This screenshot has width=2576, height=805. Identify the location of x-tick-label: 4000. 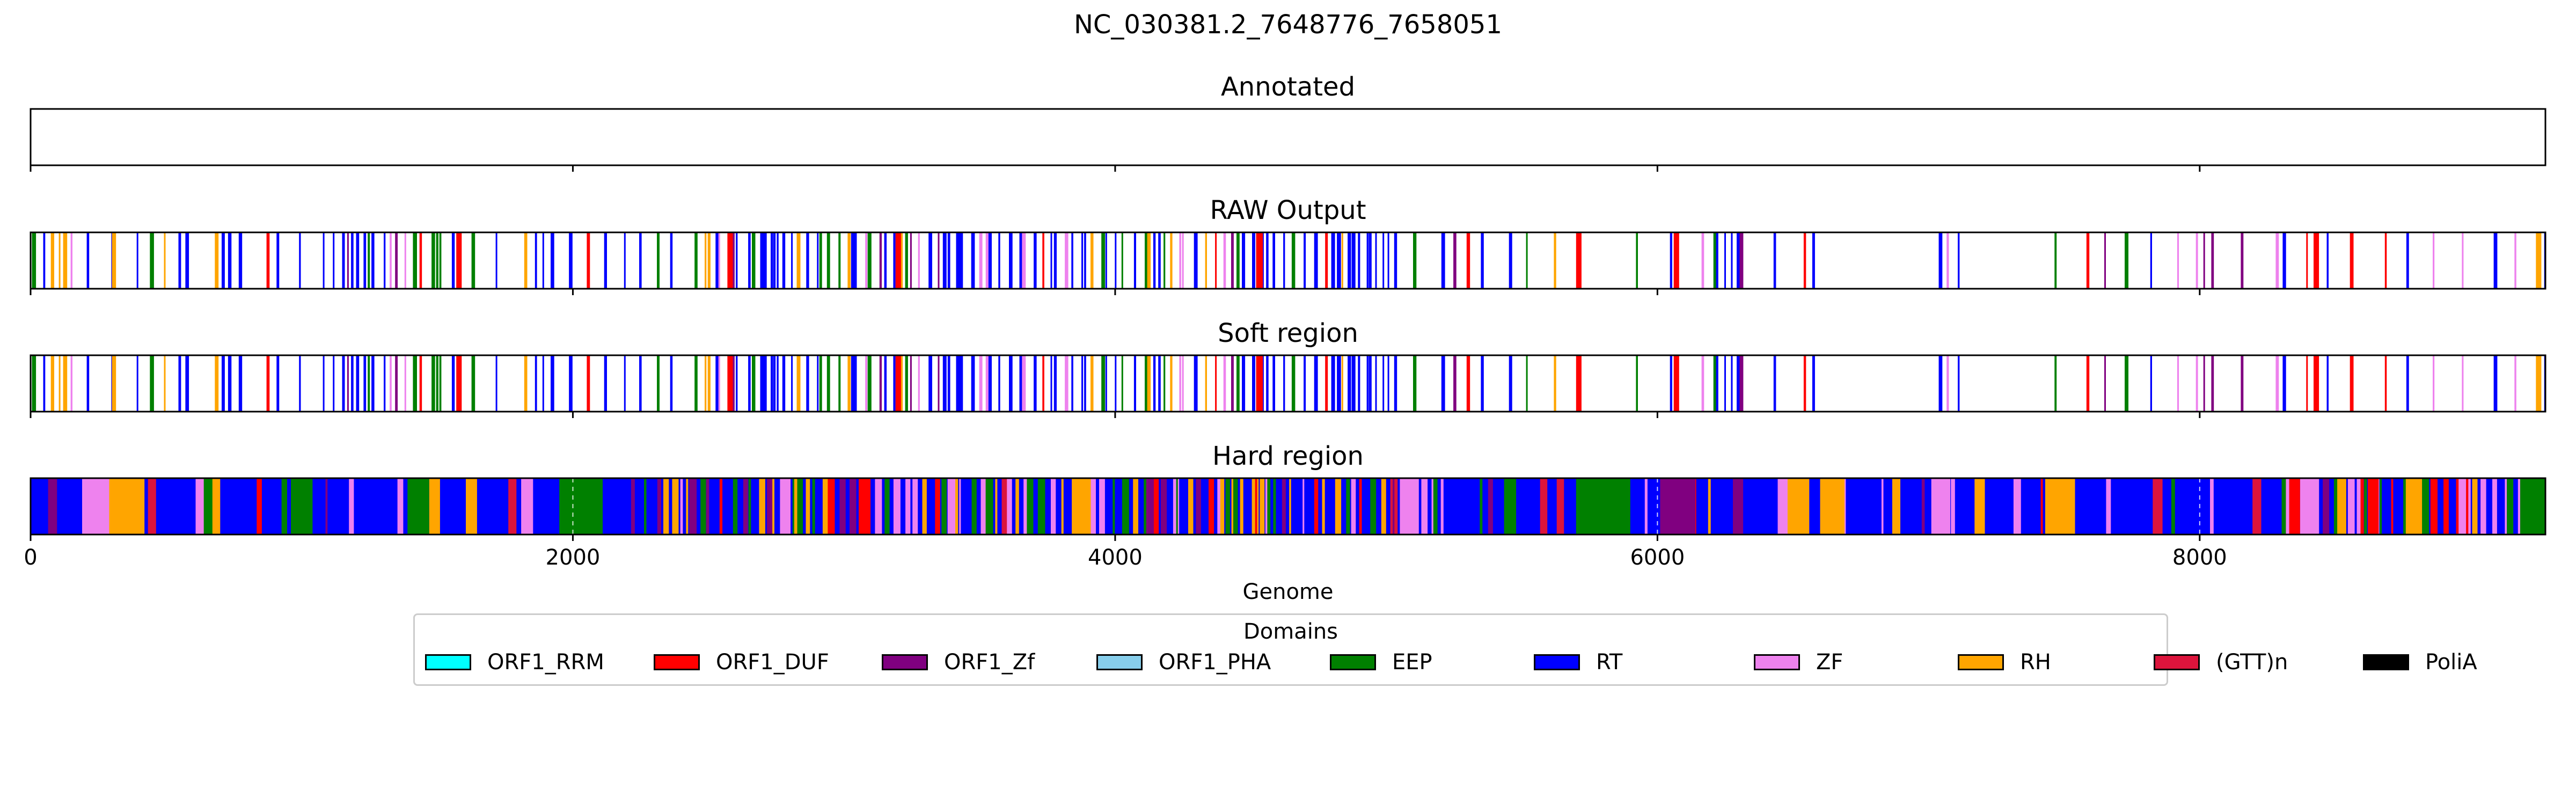
(1115, 557).